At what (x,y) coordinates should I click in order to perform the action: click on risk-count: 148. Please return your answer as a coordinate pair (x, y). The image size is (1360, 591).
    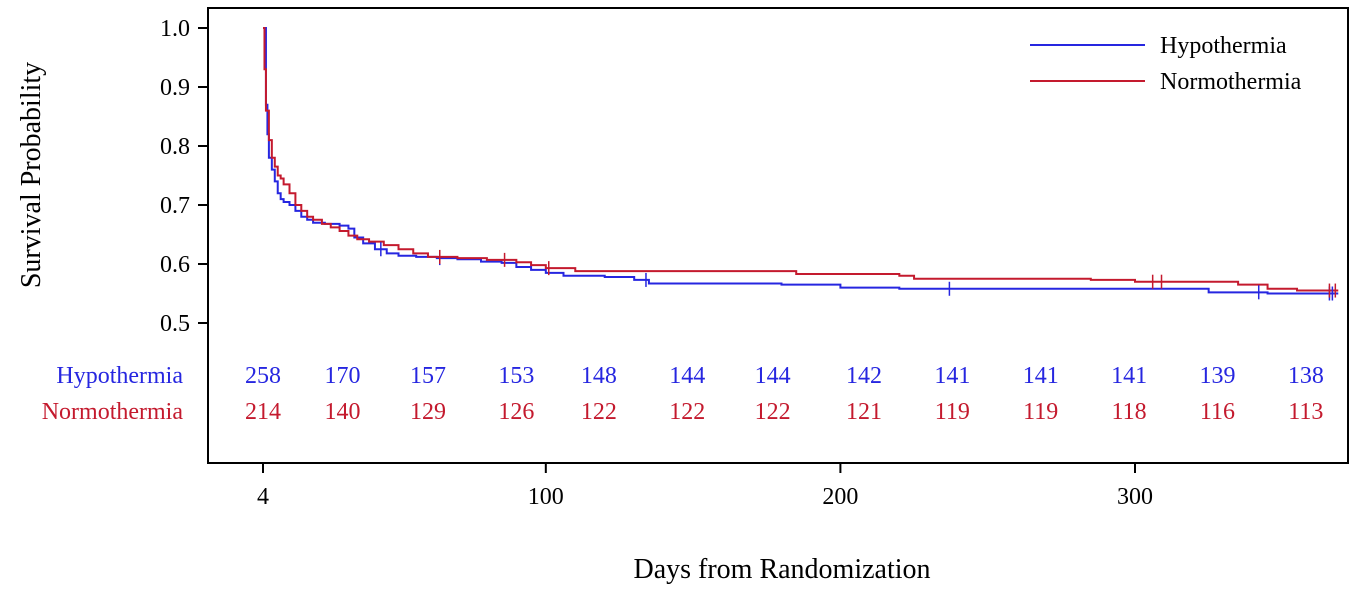
    Looking at the image, I should click on (599, 376).